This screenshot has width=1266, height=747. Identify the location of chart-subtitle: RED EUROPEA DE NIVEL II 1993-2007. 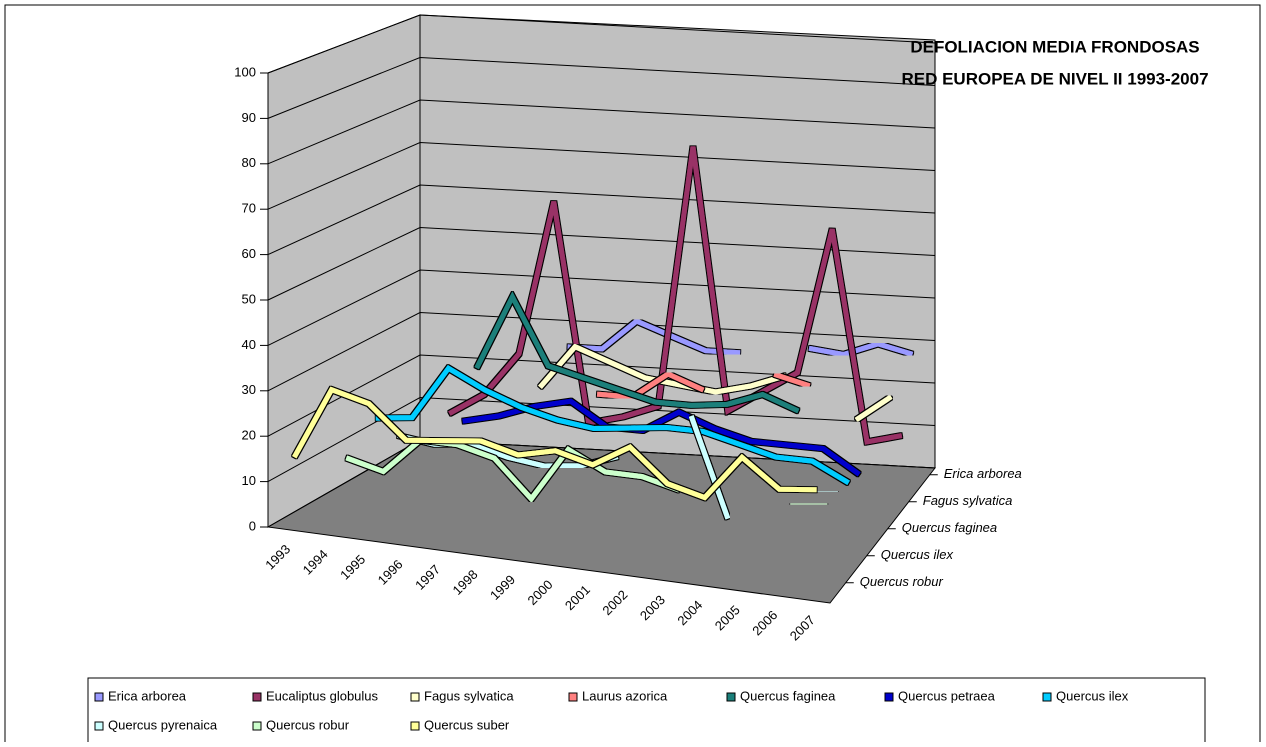
(1054, 78).